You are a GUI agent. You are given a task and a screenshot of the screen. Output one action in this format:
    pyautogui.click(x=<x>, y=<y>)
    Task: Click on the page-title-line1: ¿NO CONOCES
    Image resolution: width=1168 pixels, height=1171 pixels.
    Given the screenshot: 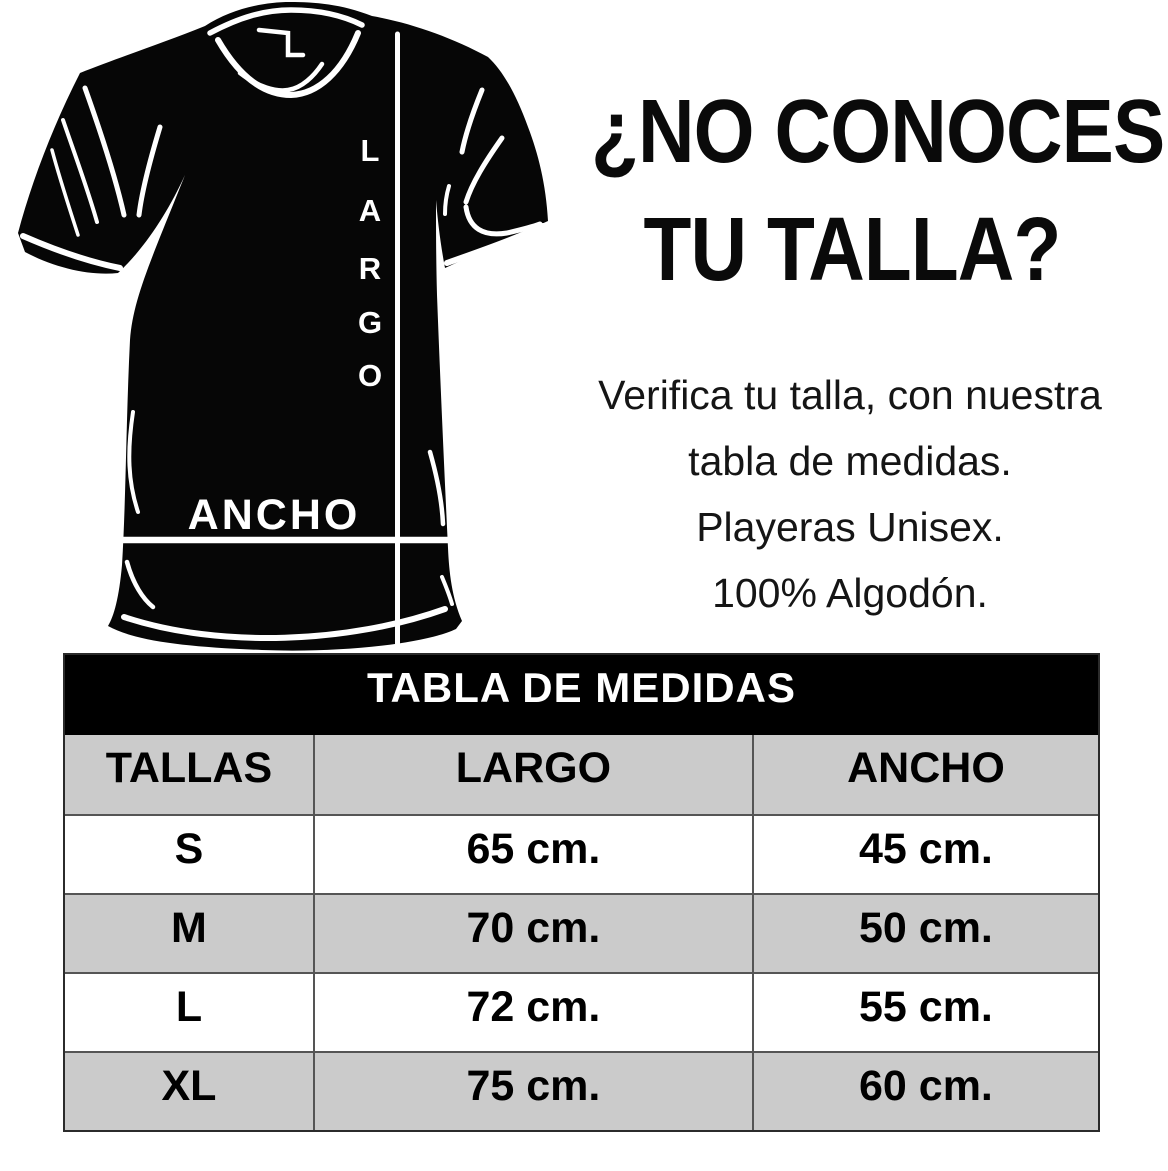 What is the action you would take?
    pyautogui.click(x=878, y=132)
    